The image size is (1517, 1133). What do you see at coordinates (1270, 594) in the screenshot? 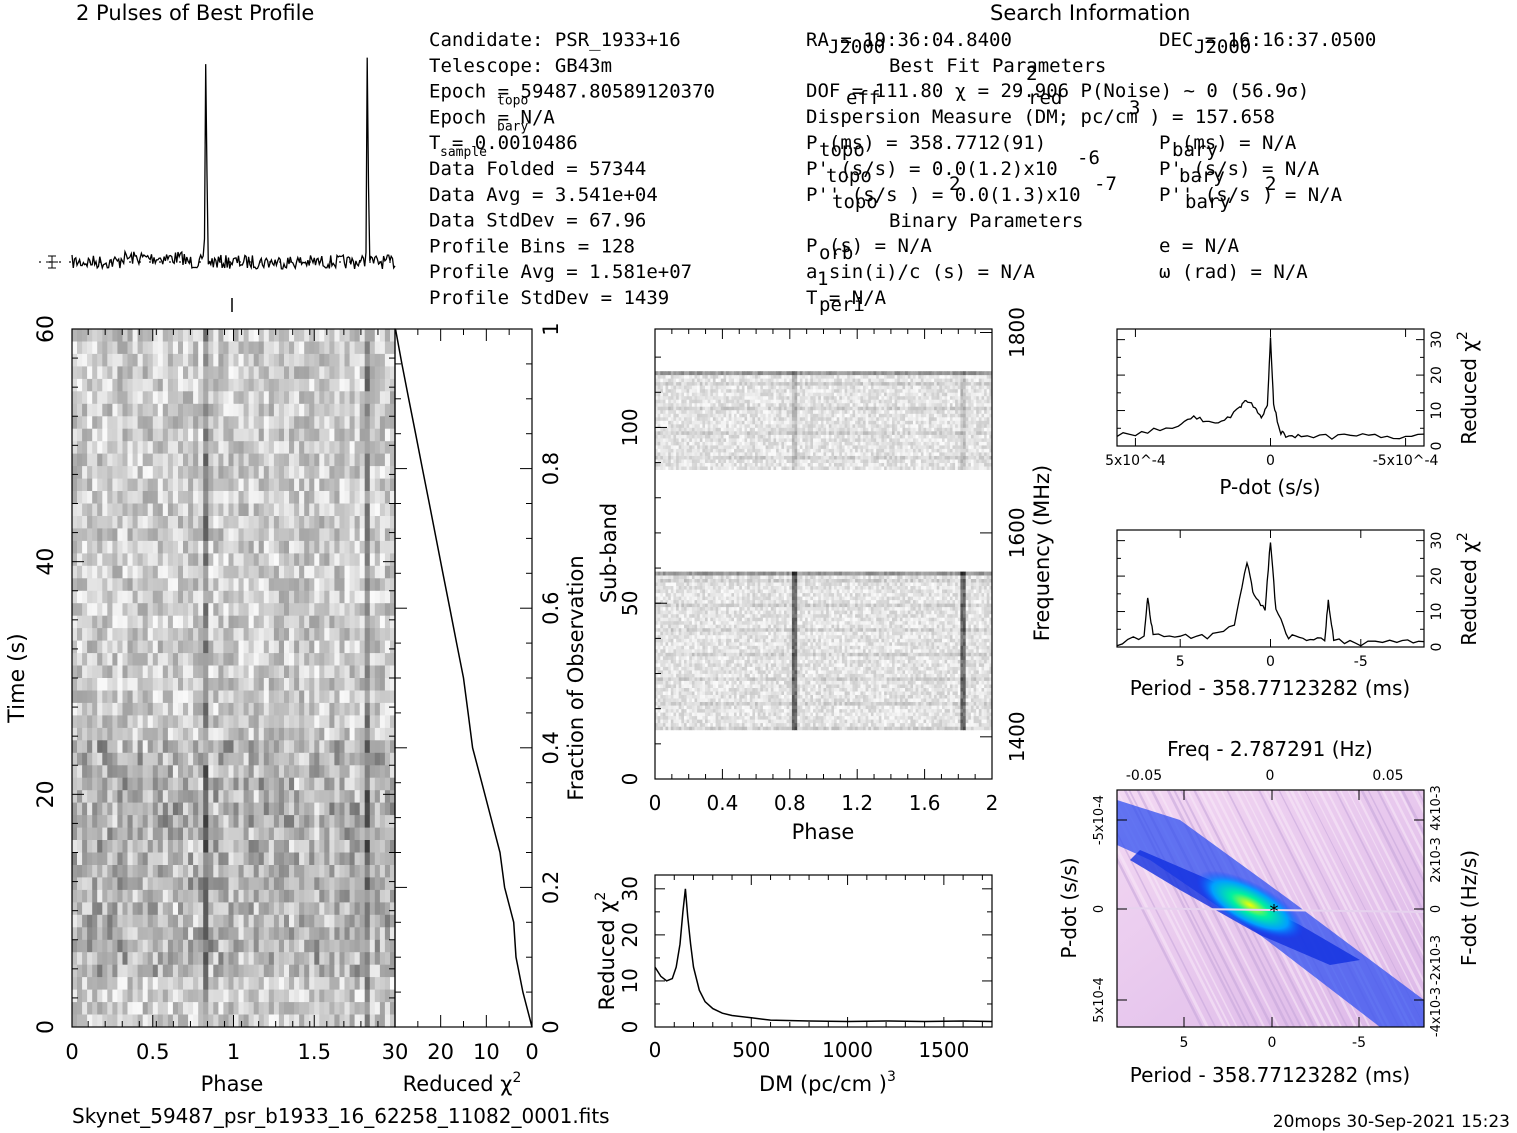
I see `period-line` at bounding box center [1270, 594].